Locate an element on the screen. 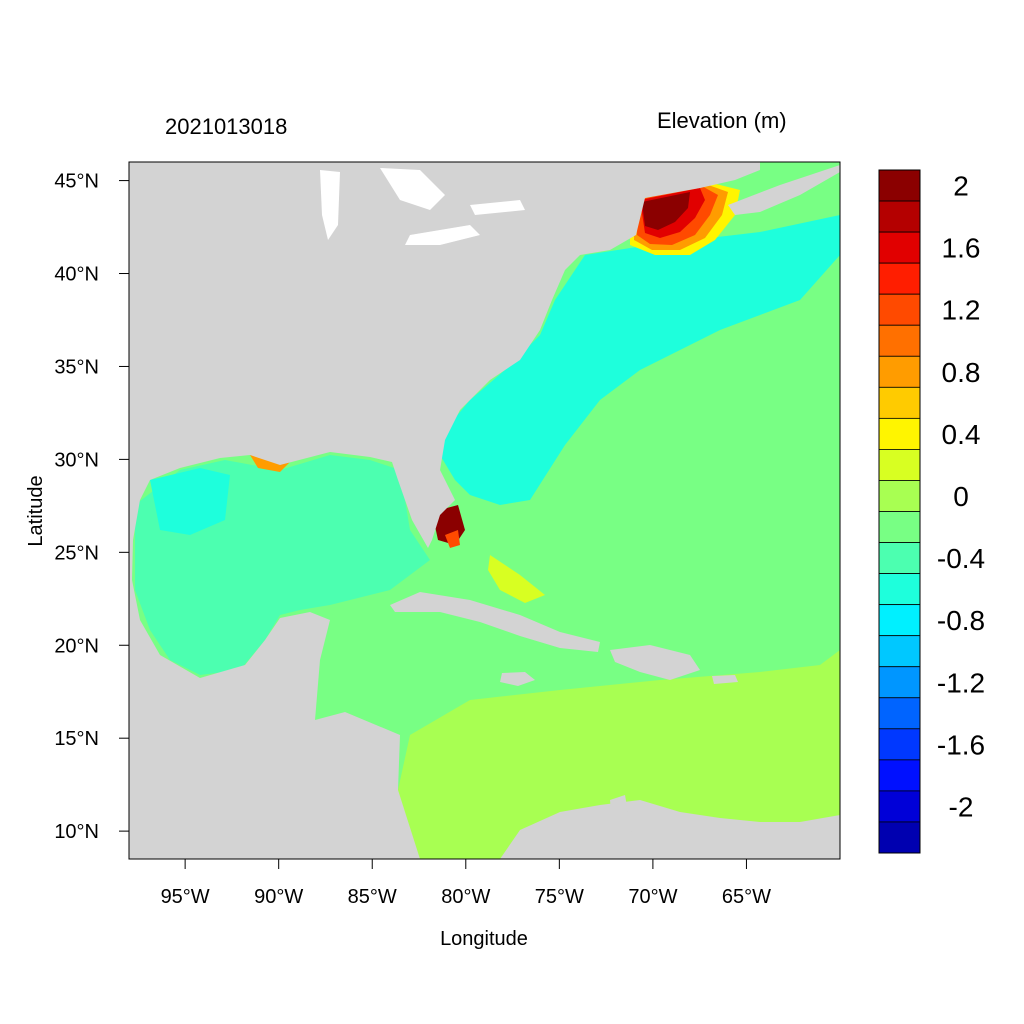 The image size is (1024, 1024). lon-tick-label: 80°W is located at coordinates (465, 897).